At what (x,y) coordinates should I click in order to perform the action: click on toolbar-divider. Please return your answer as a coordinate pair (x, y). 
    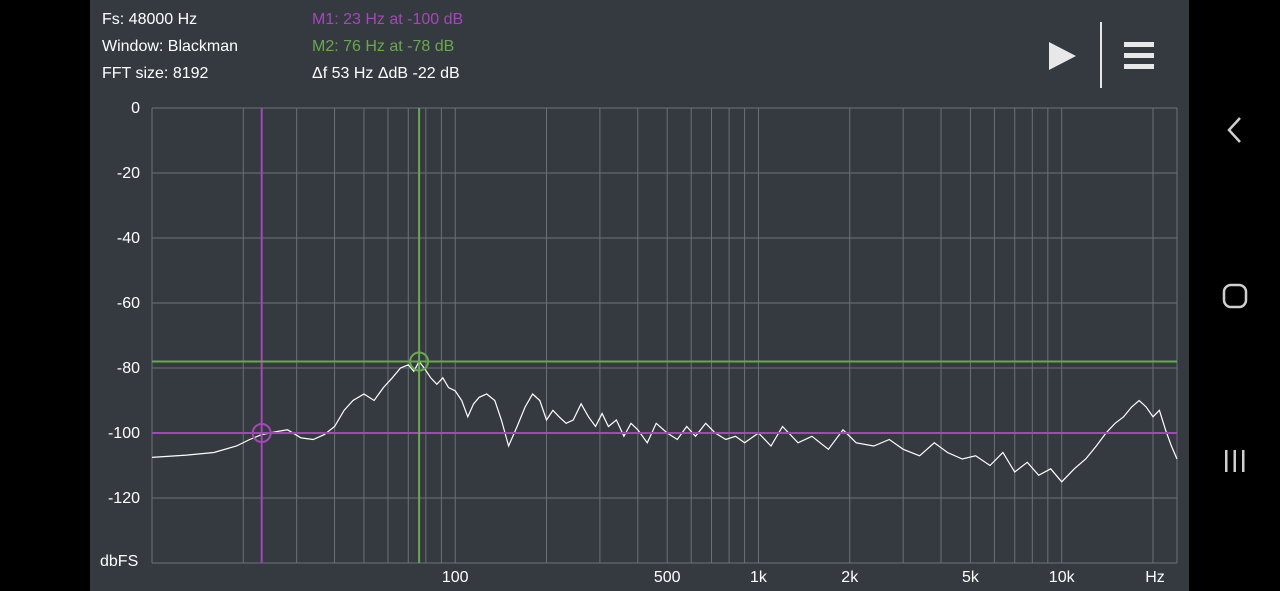
    Looking at the image, I should click on (1101, 55).